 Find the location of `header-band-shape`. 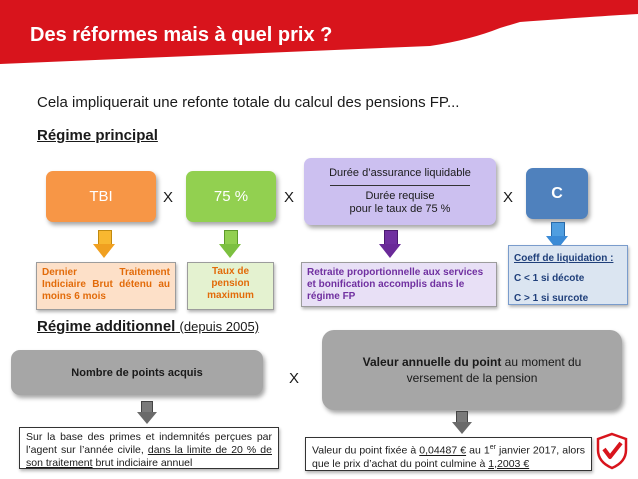

header-band-shape is located at coordinates (319, 32).